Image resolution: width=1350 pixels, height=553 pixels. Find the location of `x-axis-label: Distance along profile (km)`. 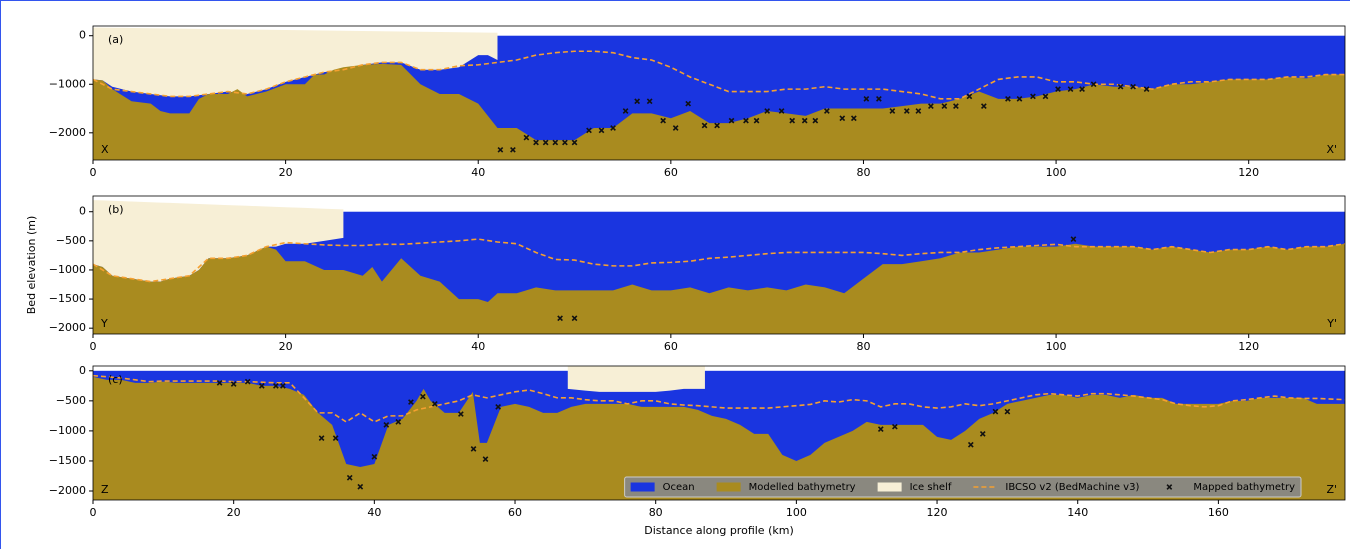

x-axis-label: Distance along profile (km) is located at coordinates (718, 530).